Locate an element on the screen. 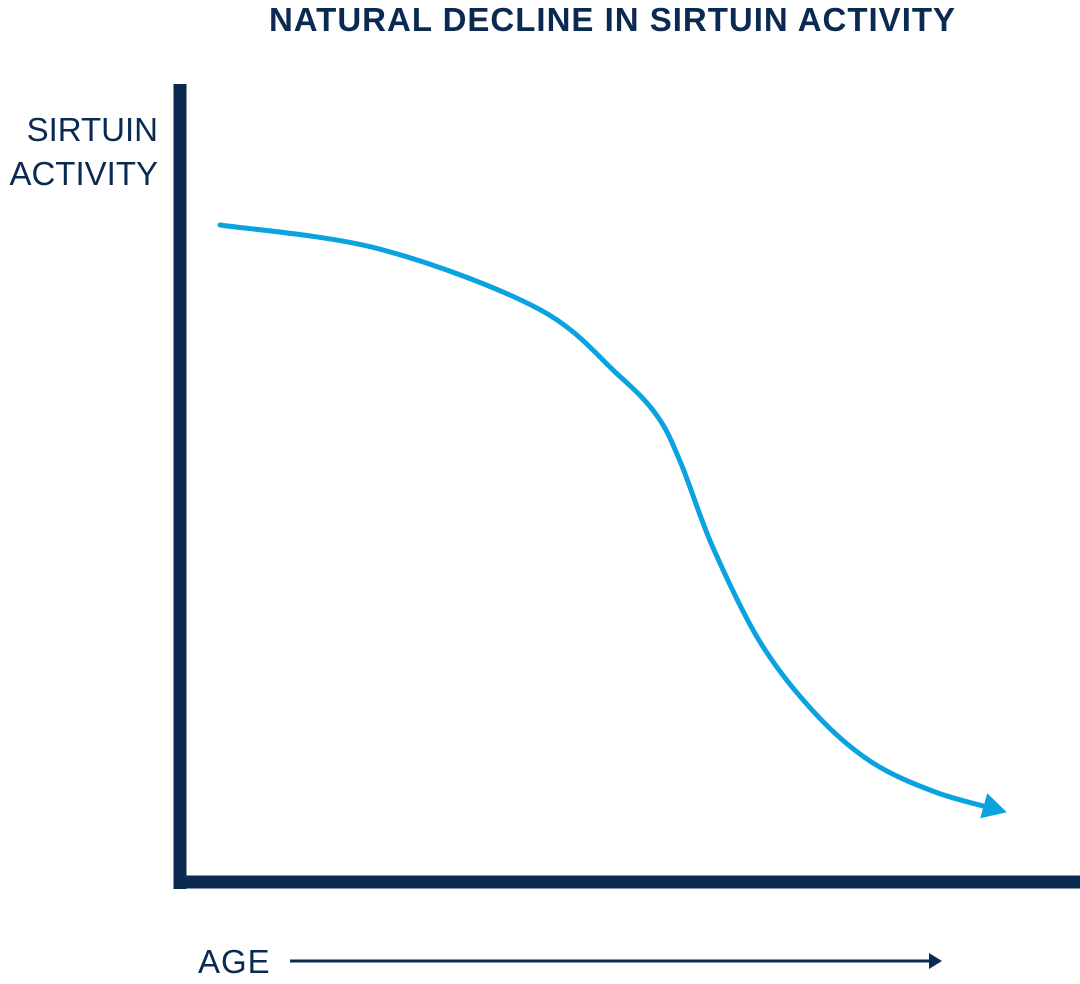 Image resolution: width=1080 pixels, height=984 pixels. y-axis-label: SIRTUIN ACTIVITY is located at coordinates (79, 152).